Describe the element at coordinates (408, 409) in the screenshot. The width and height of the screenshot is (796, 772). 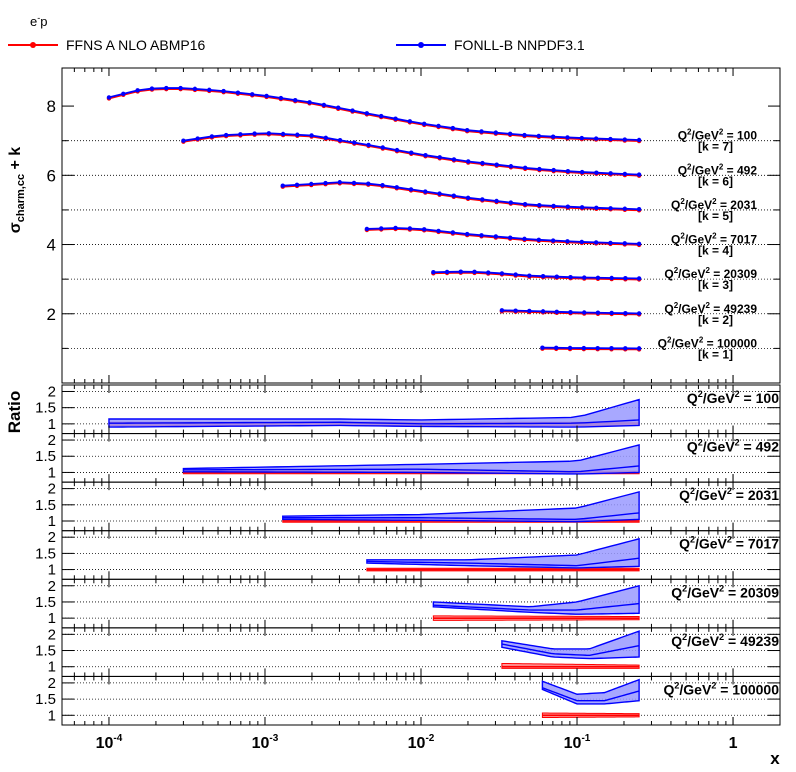
I see `ratio-panel-k7: 11.52 Q2/GeV2 = 100` at that location.